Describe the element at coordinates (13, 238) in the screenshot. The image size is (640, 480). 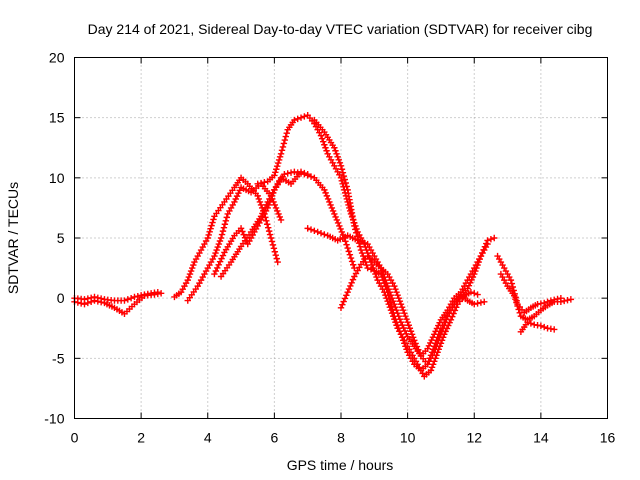
I see `y-axis-label: SDTVAR / TECUs` at that location.